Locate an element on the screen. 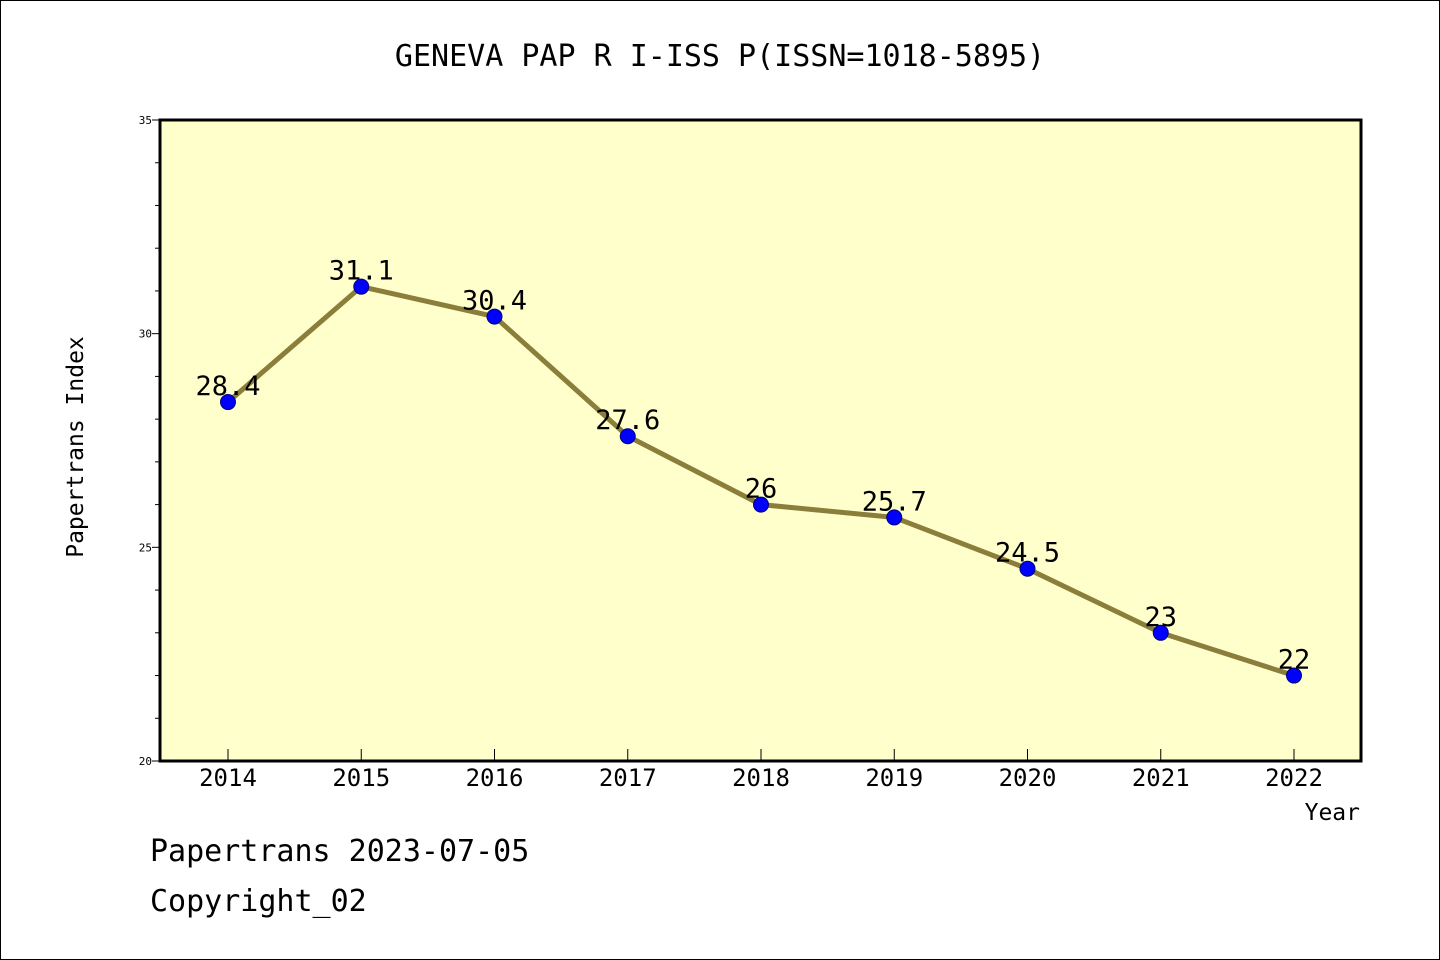 This screenshot has height=960, width=1440. data-label: 30.4 is located at coordinates (494, 301).